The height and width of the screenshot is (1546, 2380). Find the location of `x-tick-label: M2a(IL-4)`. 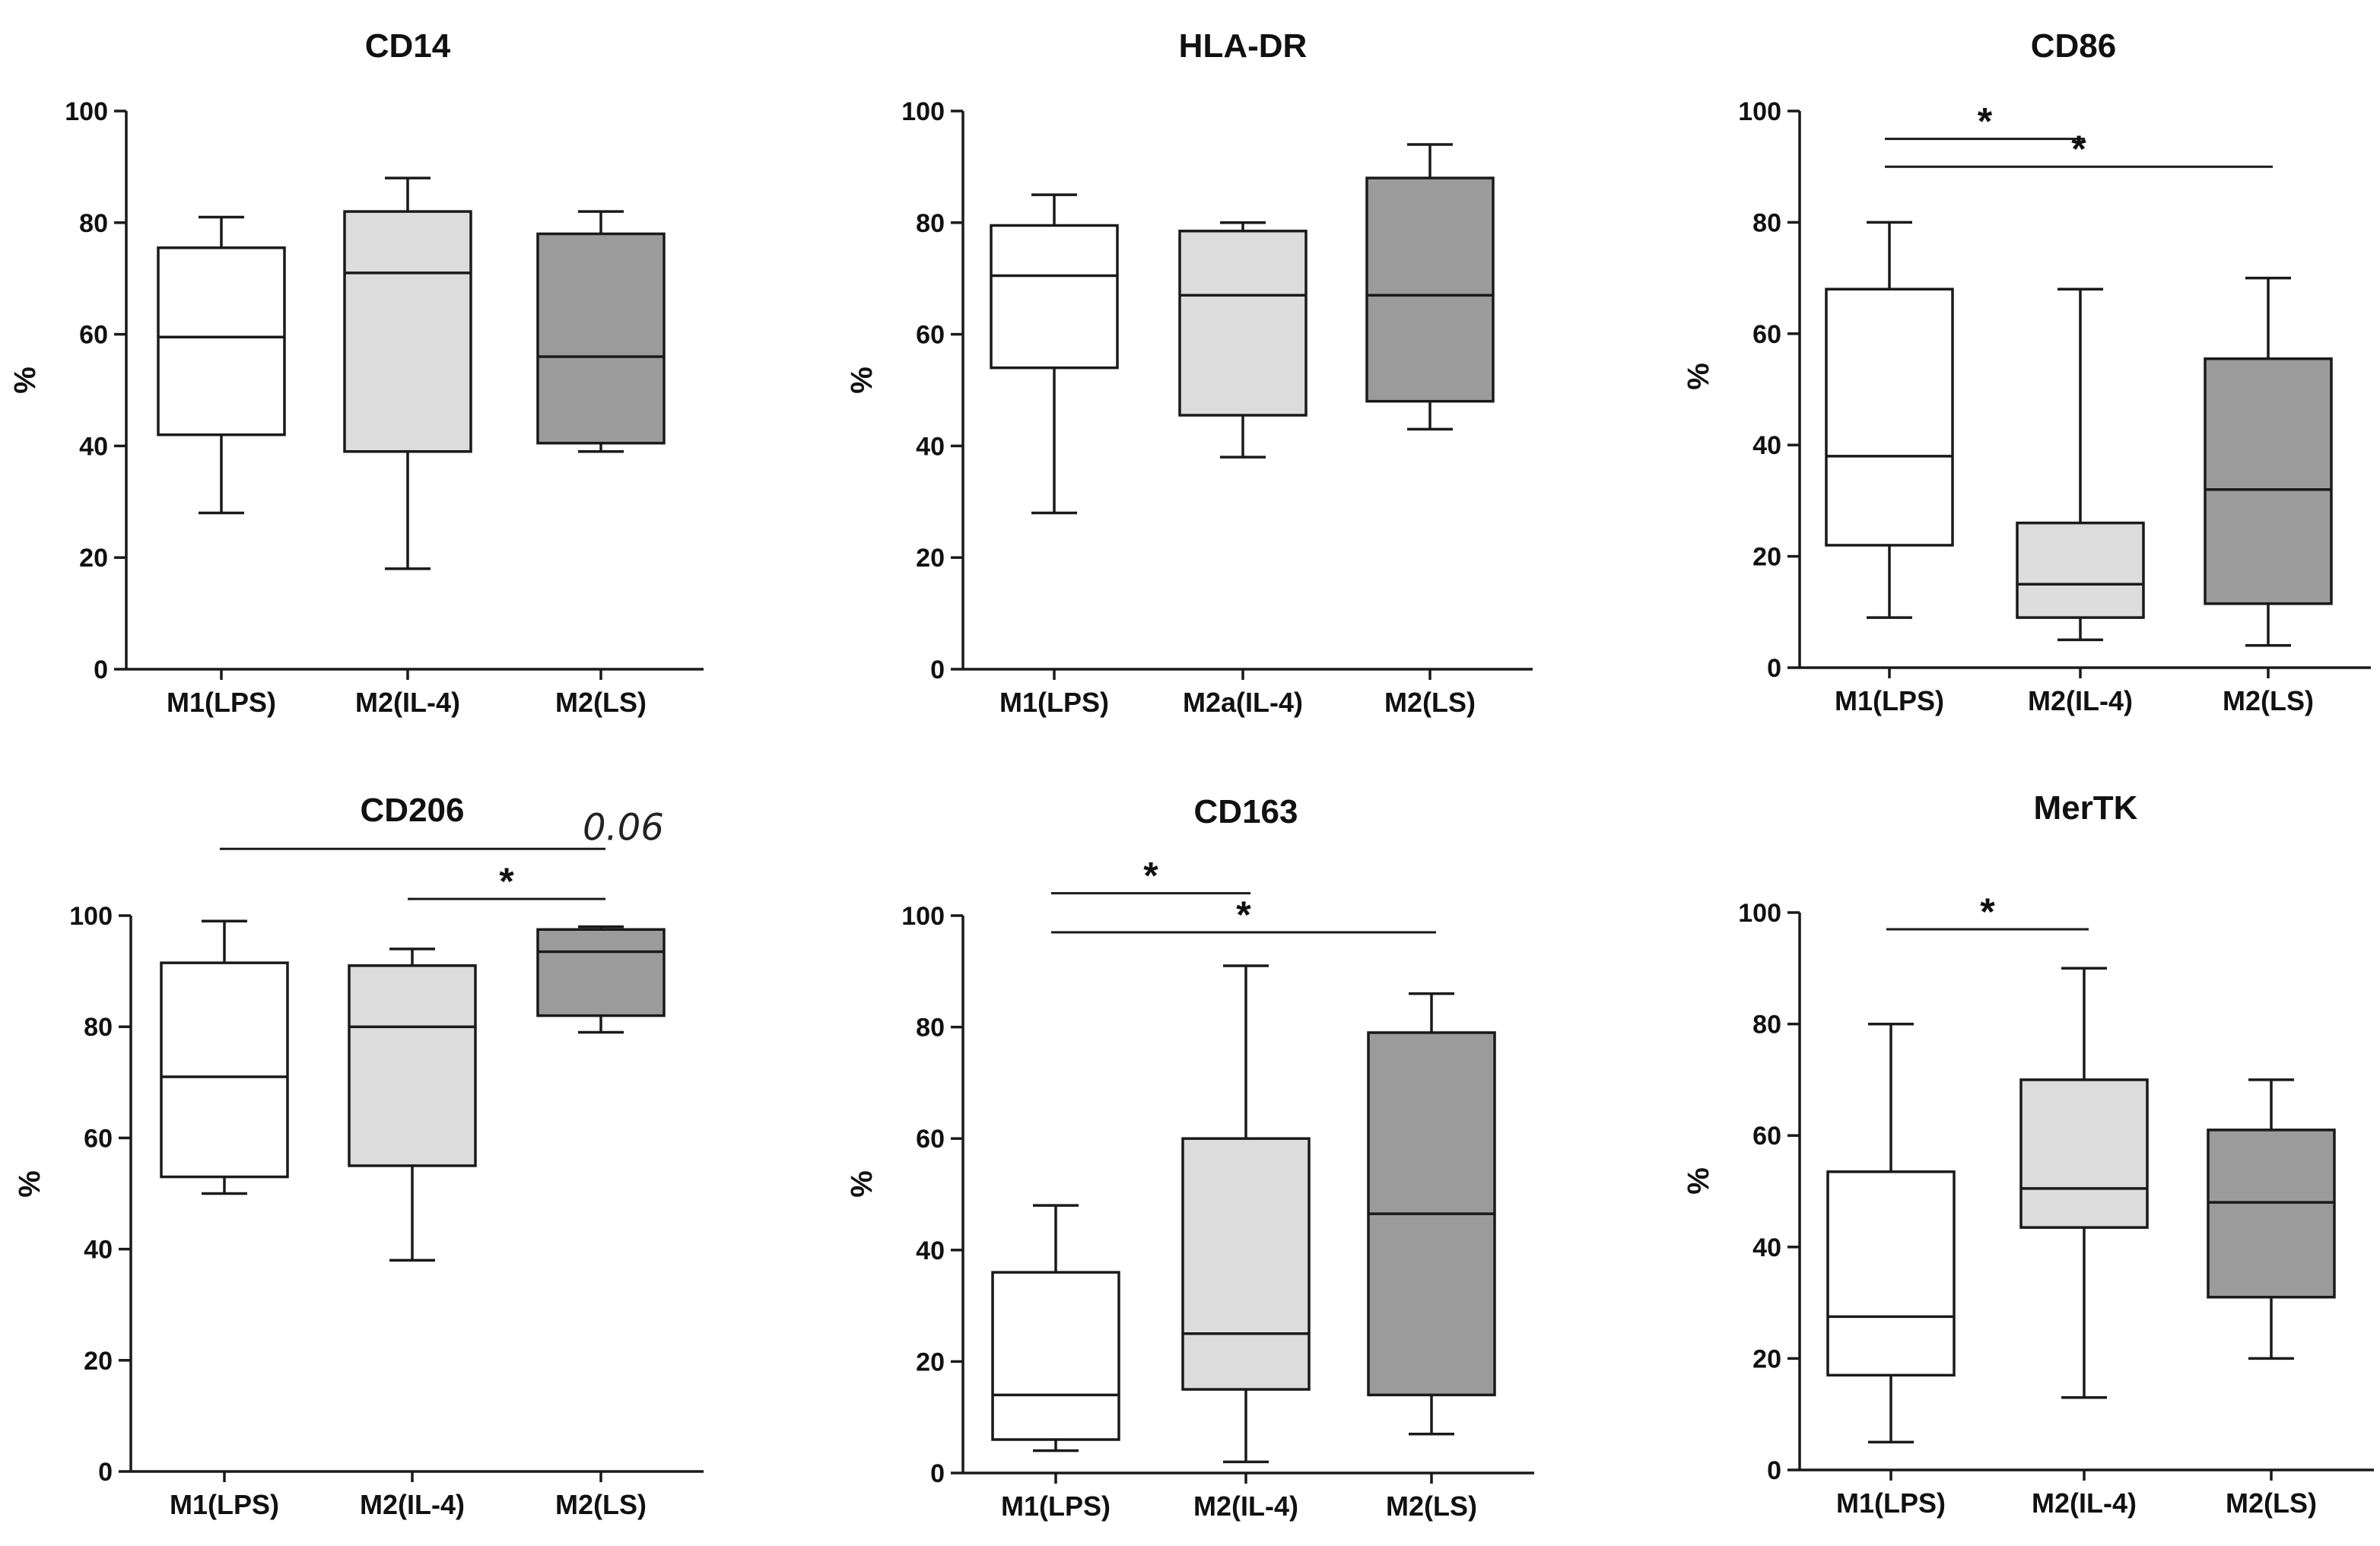

x-tick-label: M2a(IL-4) is located at coordinates (1243, 702).